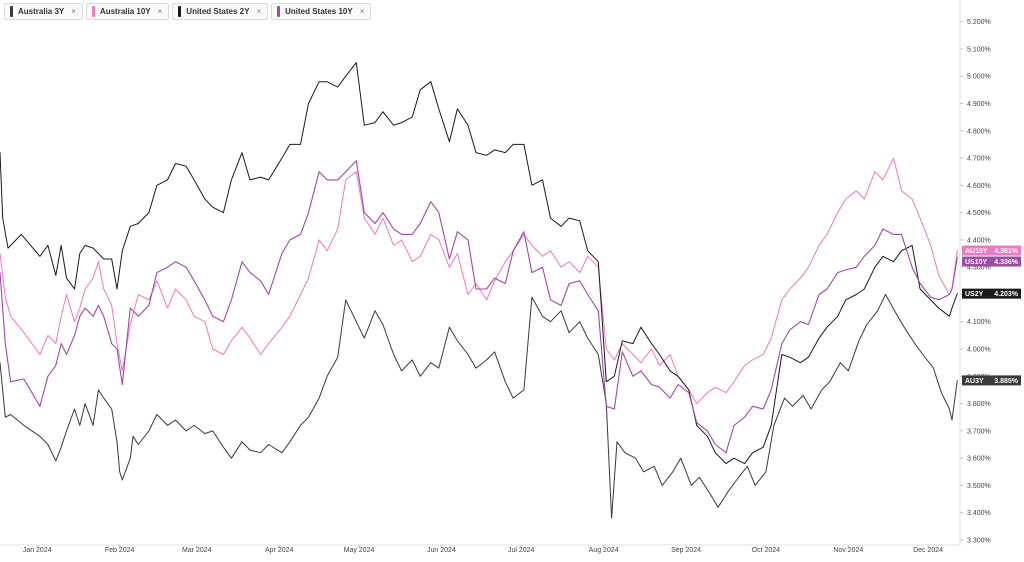  I want to click on series-tab: Australia 3Y ×, so click(43, 11).